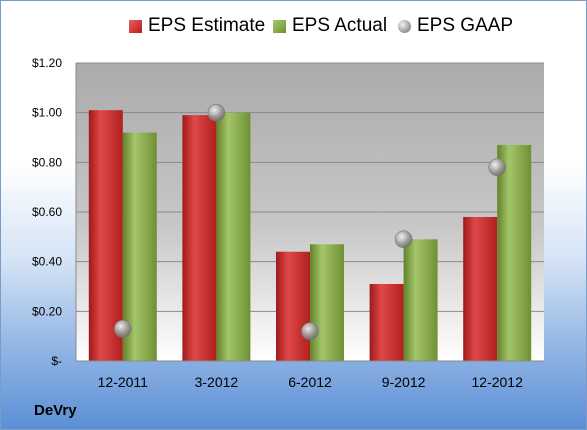 The width and height of the screenshot is (587, 430). What do you see at coordinates (279, 26) in the screenshot?
I see `legend-swatch-actual` at bounding box center [279, 26].